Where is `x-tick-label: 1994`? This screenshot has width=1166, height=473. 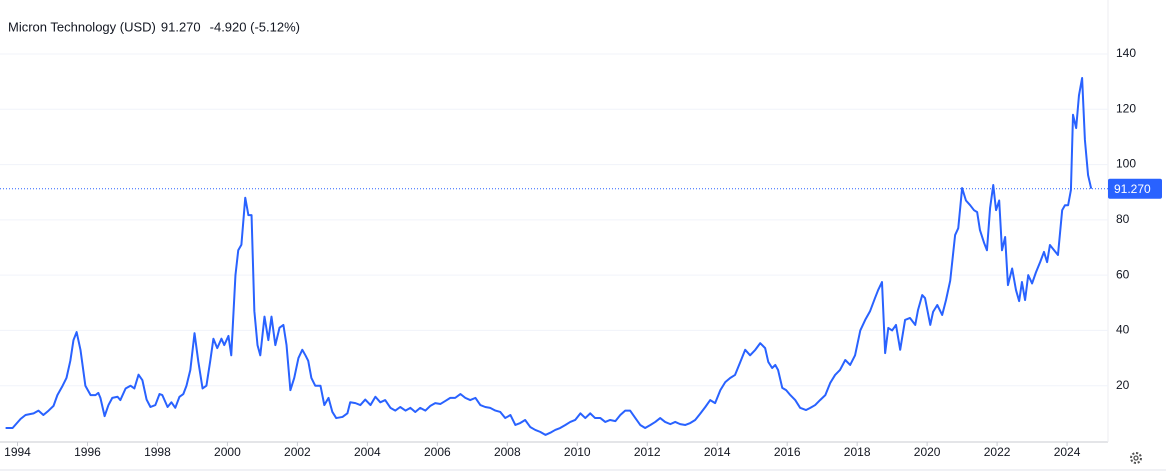
x-tick-label: 1994 is located at coordinates (17, 452).